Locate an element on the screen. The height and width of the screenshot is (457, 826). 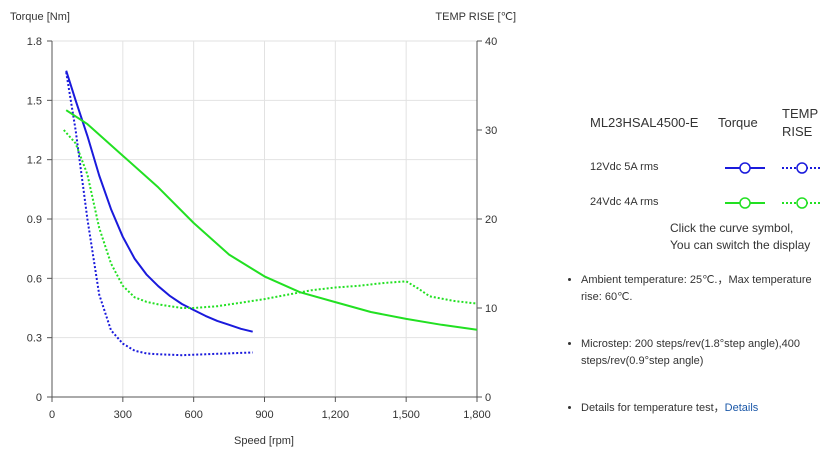
legend-row-label: 24Vdc 4A rms is located at coordinates (624, 202).